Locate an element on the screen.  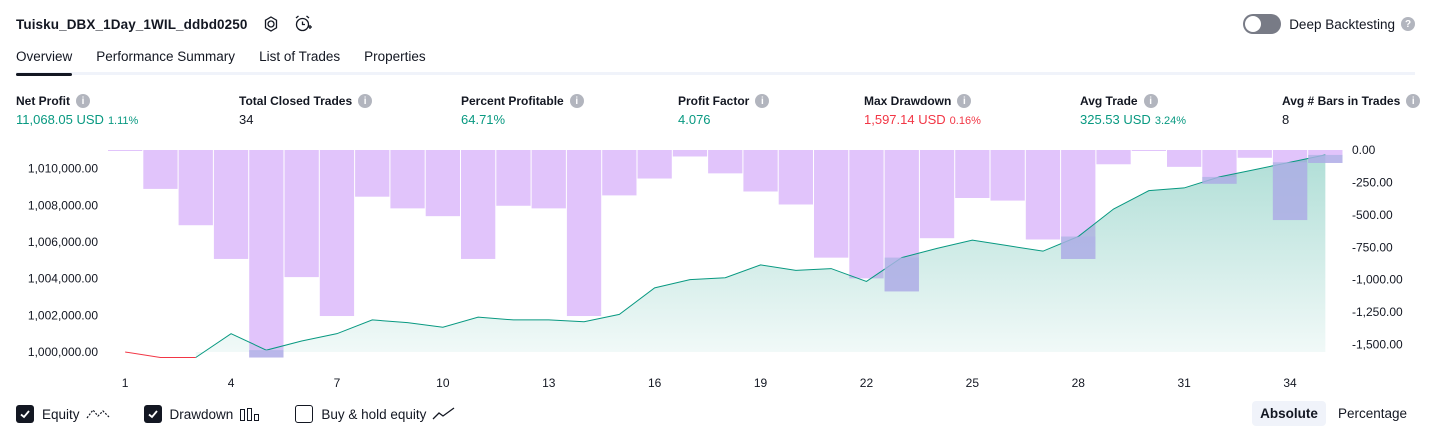
metric-value: 8 is located at coordinates (1286, 119).